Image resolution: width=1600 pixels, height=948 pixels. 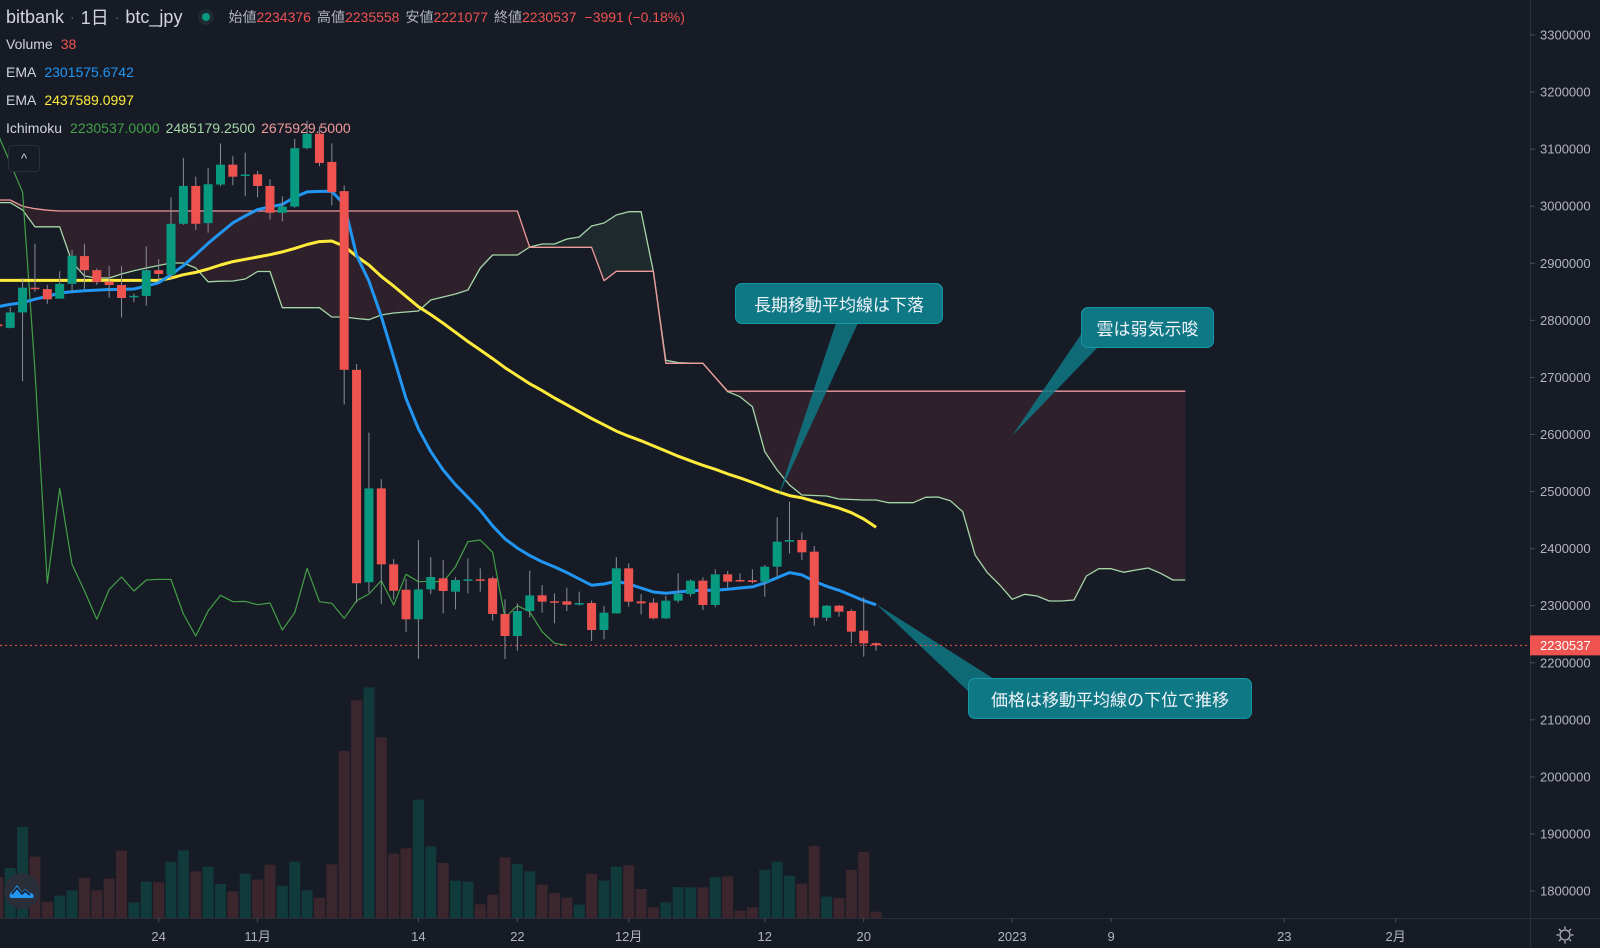 I want to click on legend-ema-slow: EMA 2437589.0997, so click(x=70, y=100).